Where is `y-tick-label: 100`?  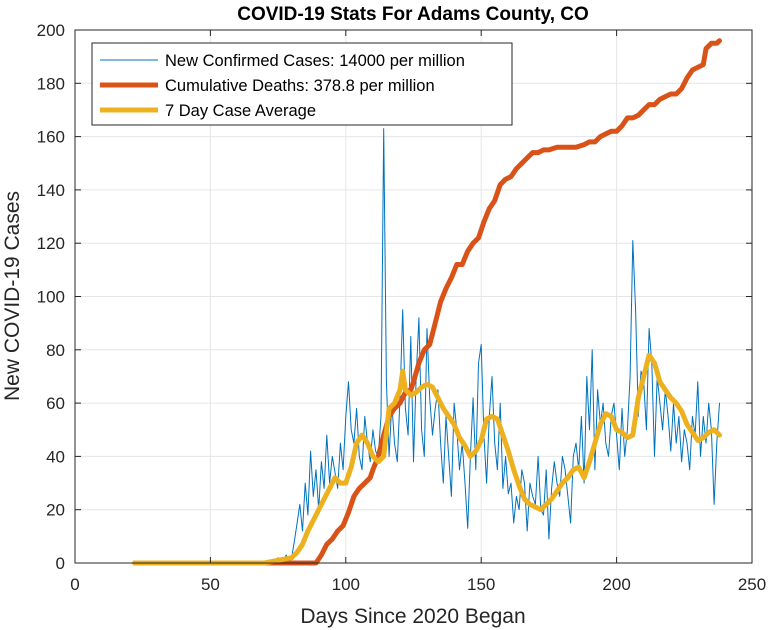 y-tick-label: 100 is located at coordinates (51, 297).